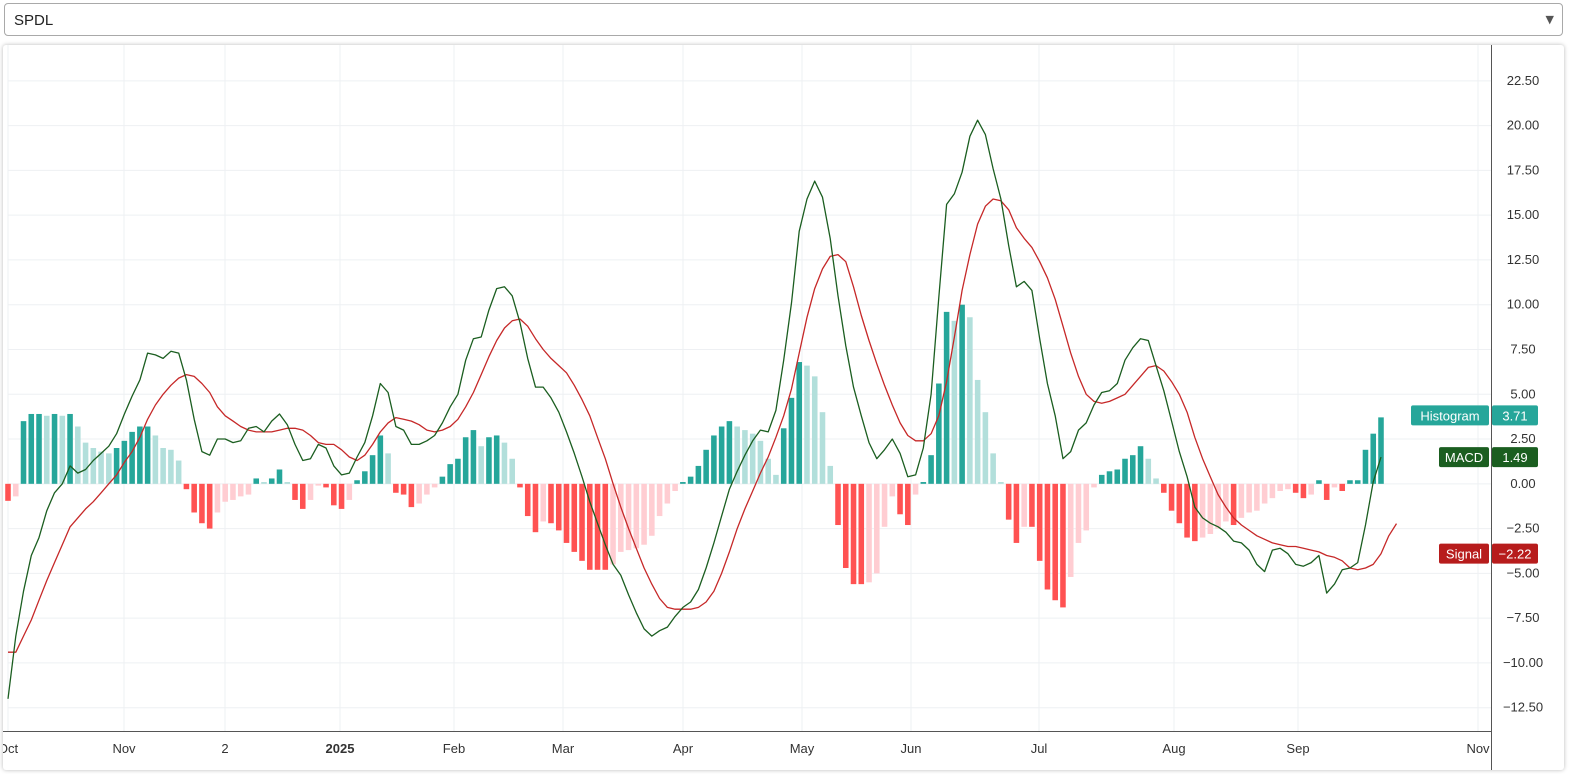 The width and height of the screenshot is (1571, 774). I want to click on y-tick-label: 20.00, so click(1523, 125).